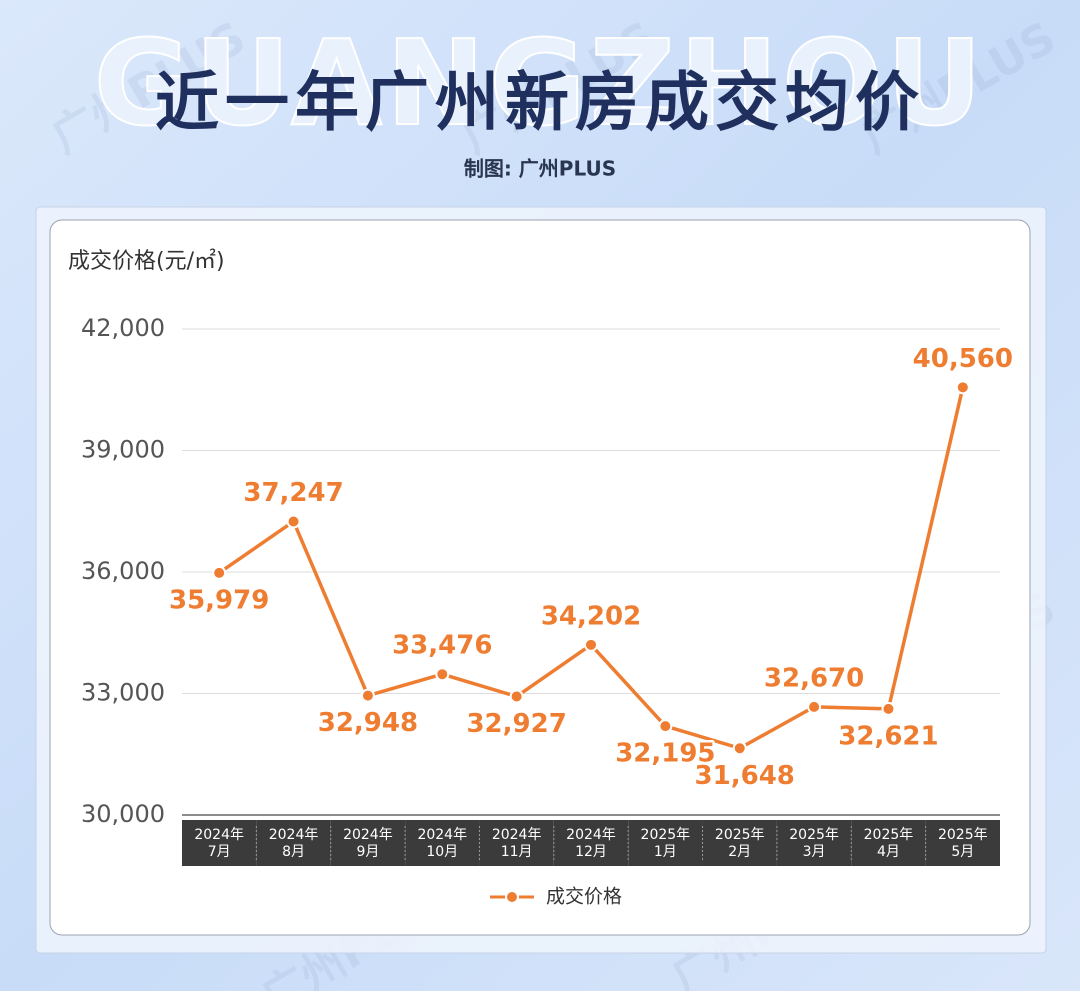 This screenshot has height=995, width=1080. Describe the element at coordinates (516, 724) in the screenshot. I see `data-label: 32,927` at that location.